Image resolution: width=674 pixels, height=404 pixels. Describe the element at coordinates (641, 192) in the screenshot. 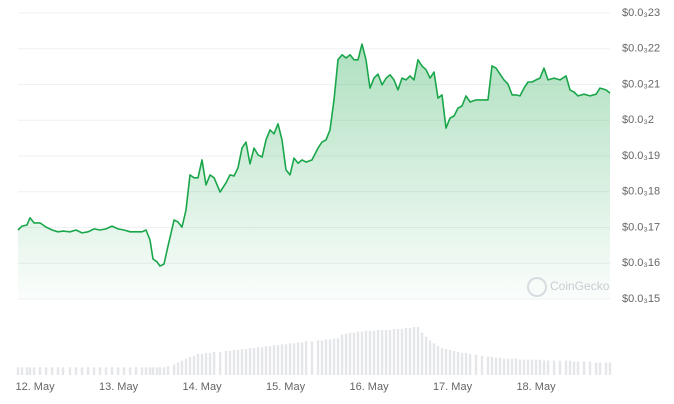

I see `y-tick-label: $0.0₃18` at that location.